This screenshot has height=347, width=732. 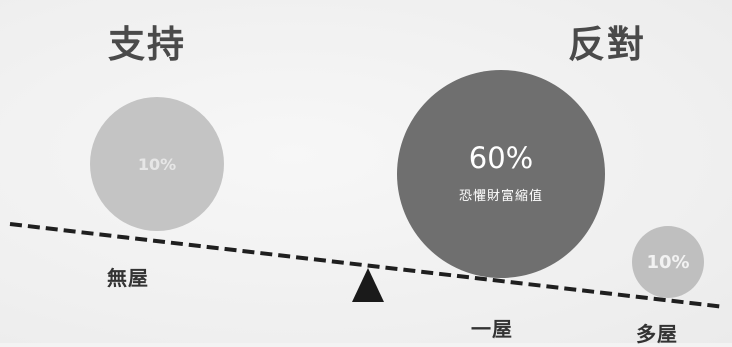 What do you see at coordinates (147, 44) in the screenshot?
I see `support-heading: 支持` at bounding box center [147, 44].